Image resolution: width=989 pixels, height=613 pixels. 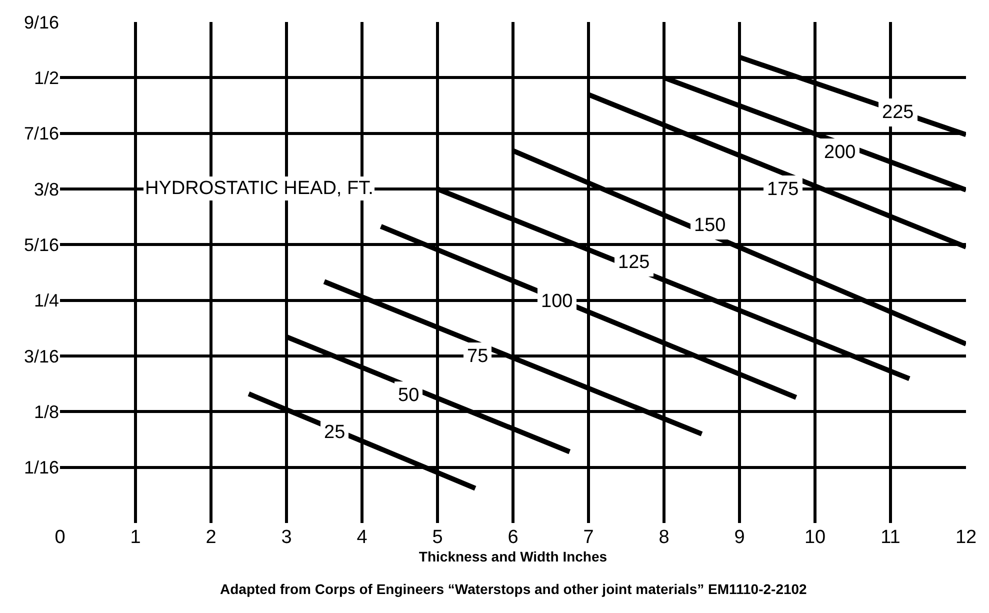 What do you see at coordinates (46, 300) in the screenshot?
I see `y-tick-label: 1/4` at bounding box center [46, 300].